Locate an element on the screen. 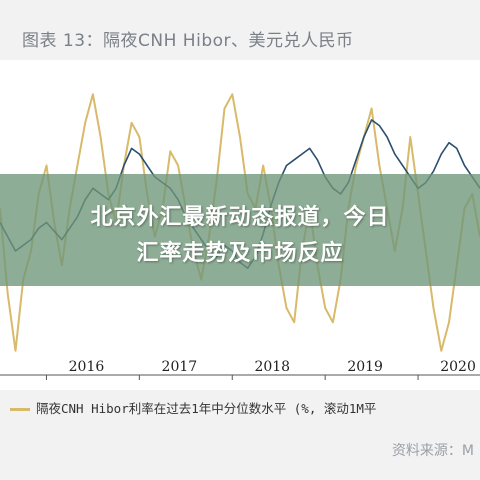 This screenshot has height=480, width=480. x-tick-label-2016: 2016 is located at coordinates (87, 367).